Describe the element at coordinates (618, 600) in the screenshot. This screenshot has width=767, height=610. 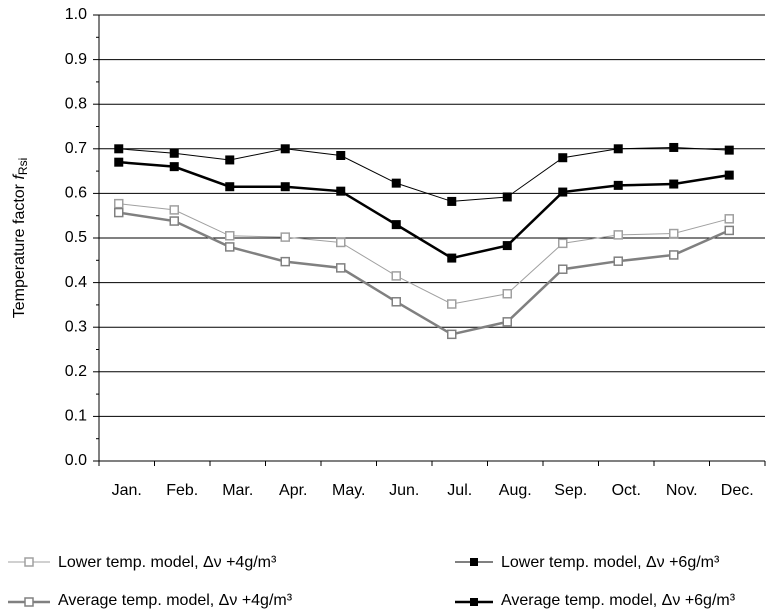
I see `legend-label: Average temp. model, Δν +6g/m³` at that location.